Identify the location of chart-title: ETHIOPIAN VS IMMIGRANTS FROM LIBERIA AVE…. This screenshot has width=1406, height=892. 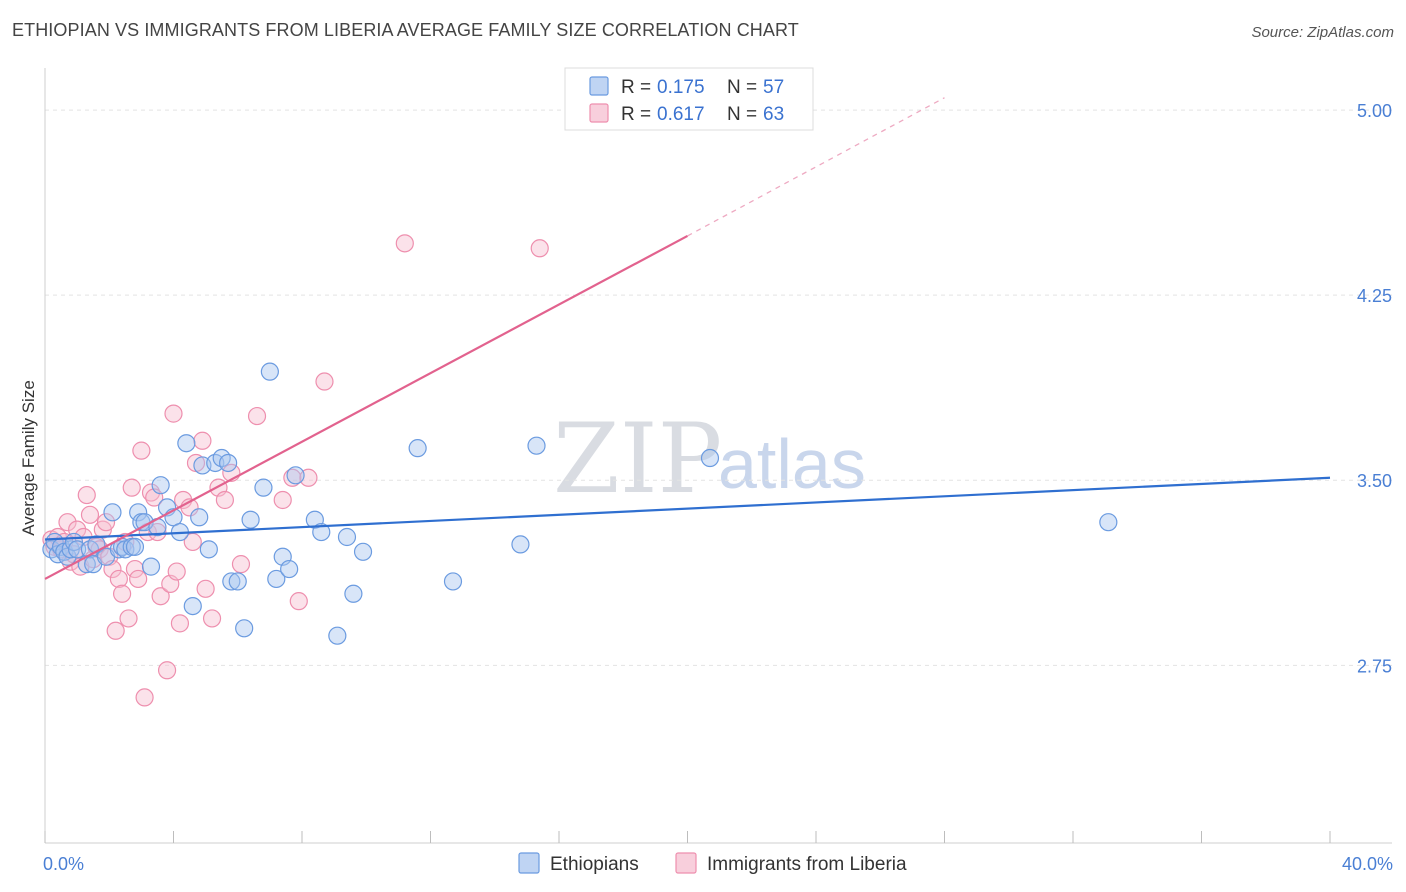
(405, 30).